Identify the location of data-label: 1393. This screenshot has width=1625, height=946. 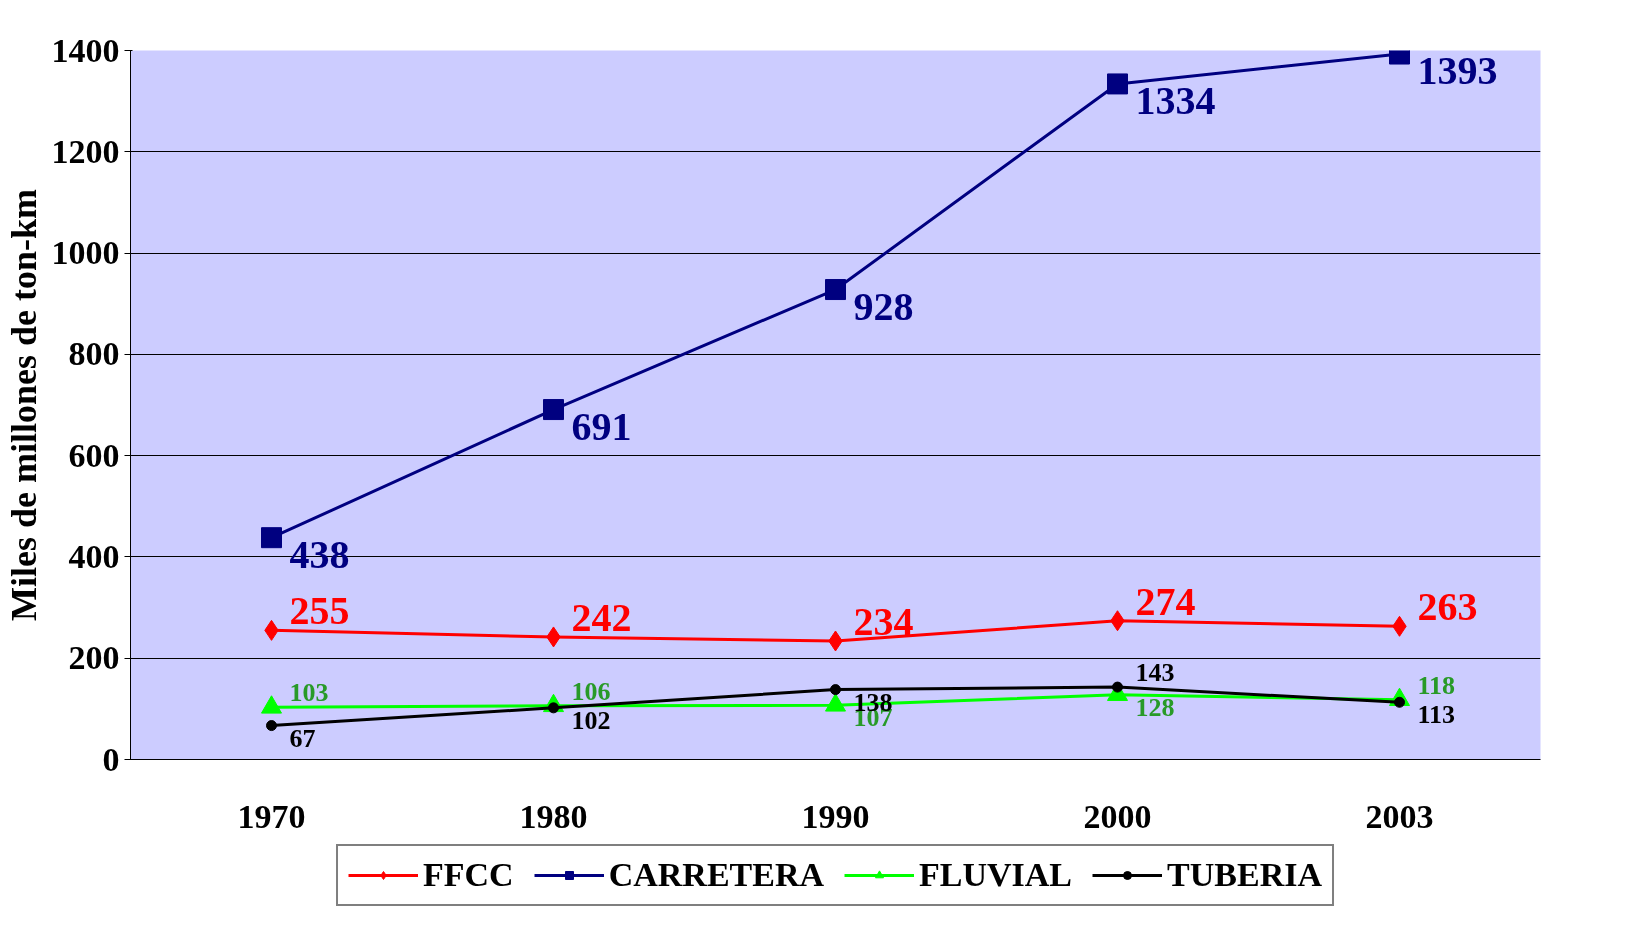
(1457, 71).